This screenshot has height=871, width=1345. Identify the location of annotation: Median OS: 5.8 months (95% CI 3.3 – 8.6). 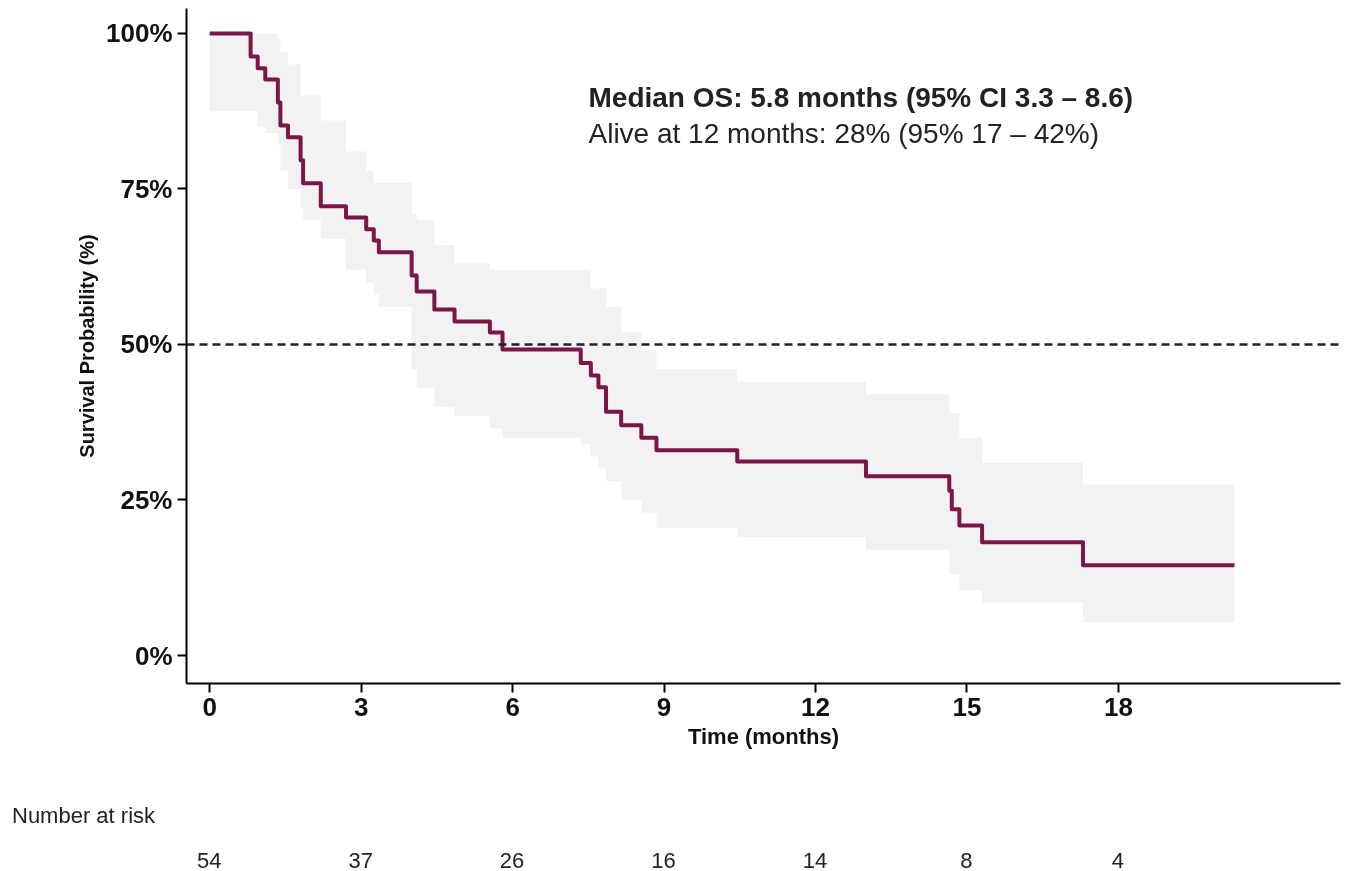
(861, 97).